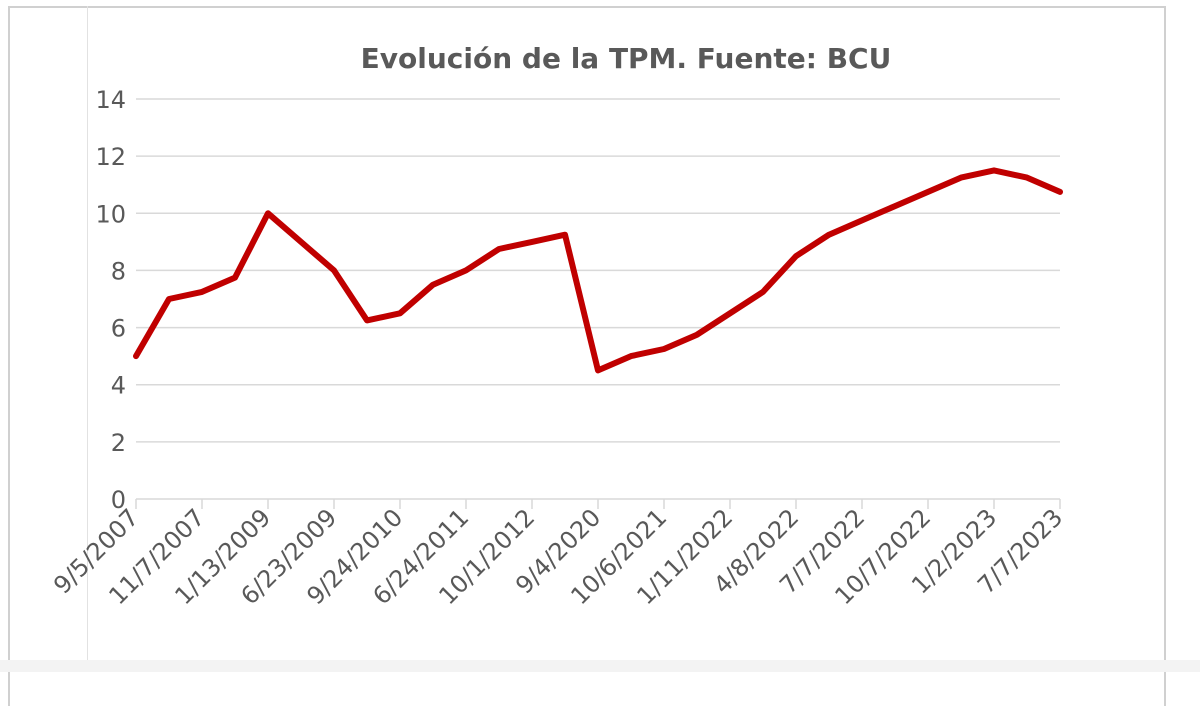 The image size is (1200, 706). Describe the element at coordinates (626, 58) in the screenshot. I see `chart-title: Evolución de la TPM. Fuente: BCU` at that location.